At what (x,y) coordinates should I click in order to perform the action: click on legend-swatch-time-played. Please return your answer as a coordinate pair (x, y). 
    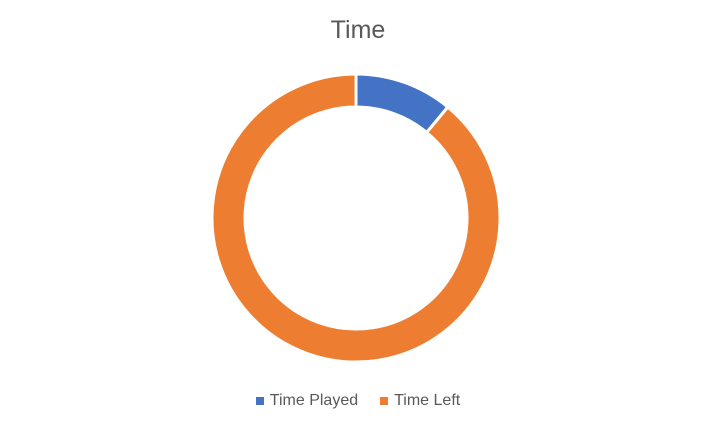
    Looking at the image, I should click on (259, 401).